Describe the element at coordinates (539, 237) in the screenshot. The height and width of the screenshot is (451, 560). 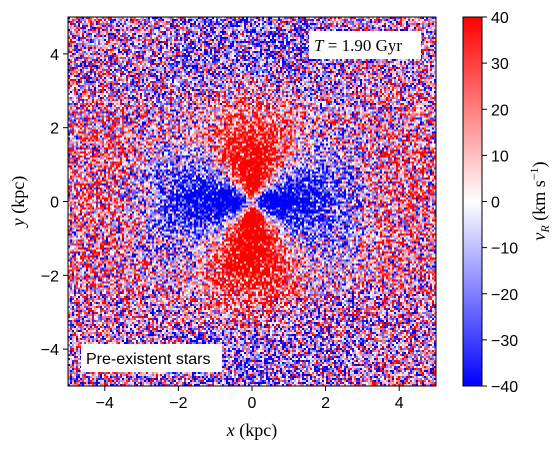
I see `colorbar-label-symbol: v` at that location.